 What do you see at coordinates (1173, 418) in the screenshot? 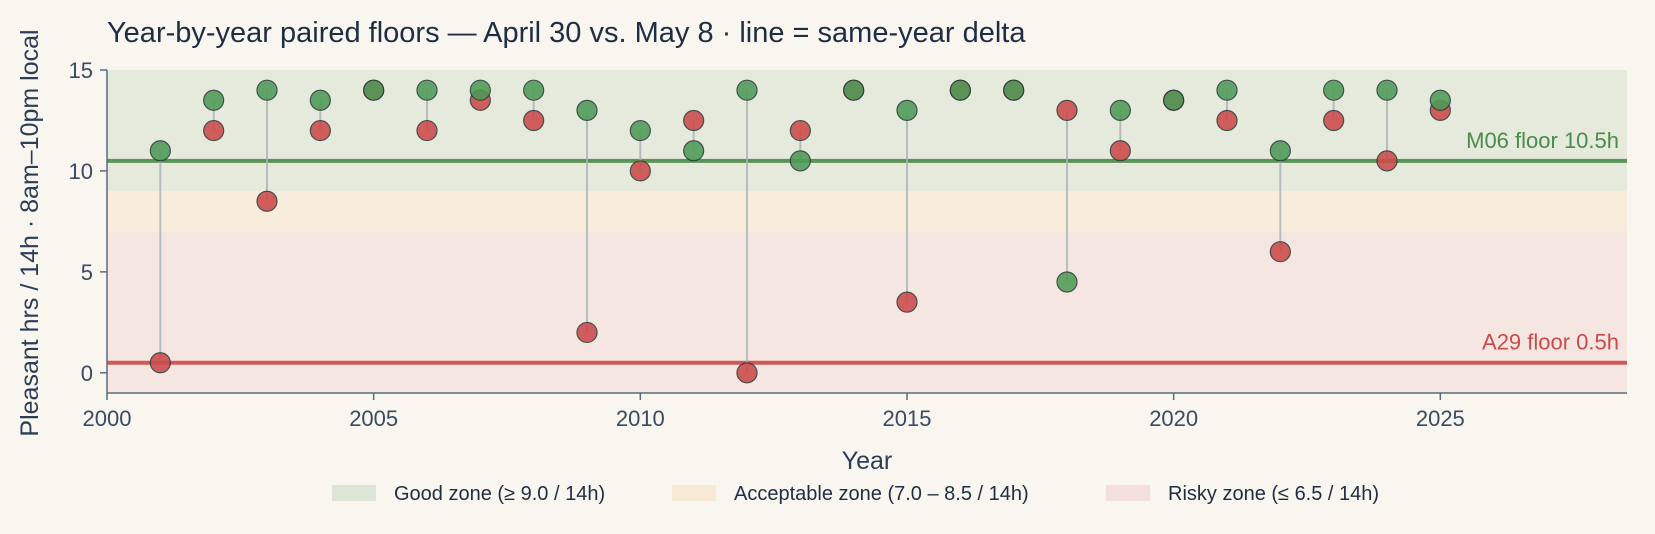
I see `x-tick-label: 2020` at bounding box center [1173, 418].